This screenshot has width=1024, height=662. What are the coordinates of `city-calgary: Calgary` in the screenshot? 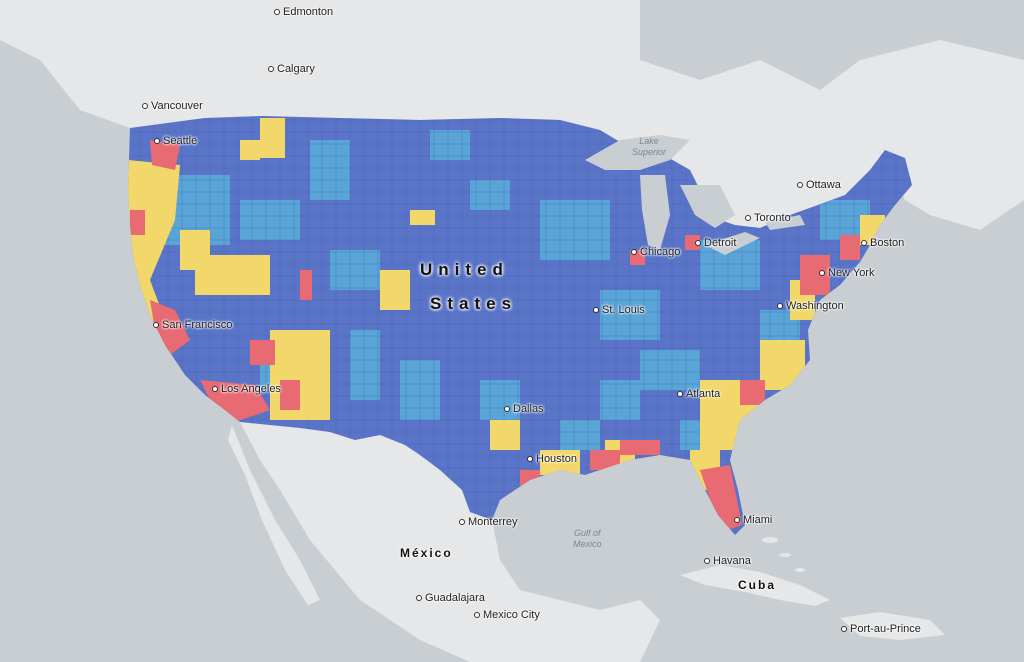 It's located at (291, 69).